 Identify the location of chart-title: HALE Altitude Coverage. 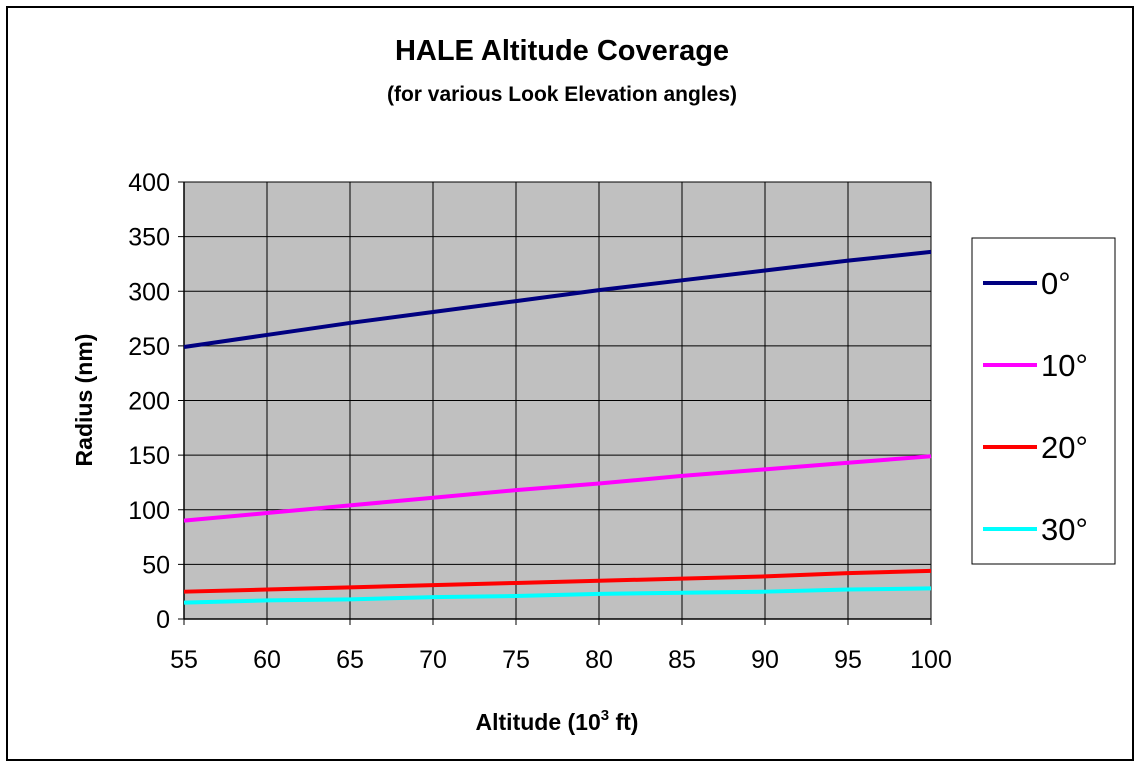
(562, 51).